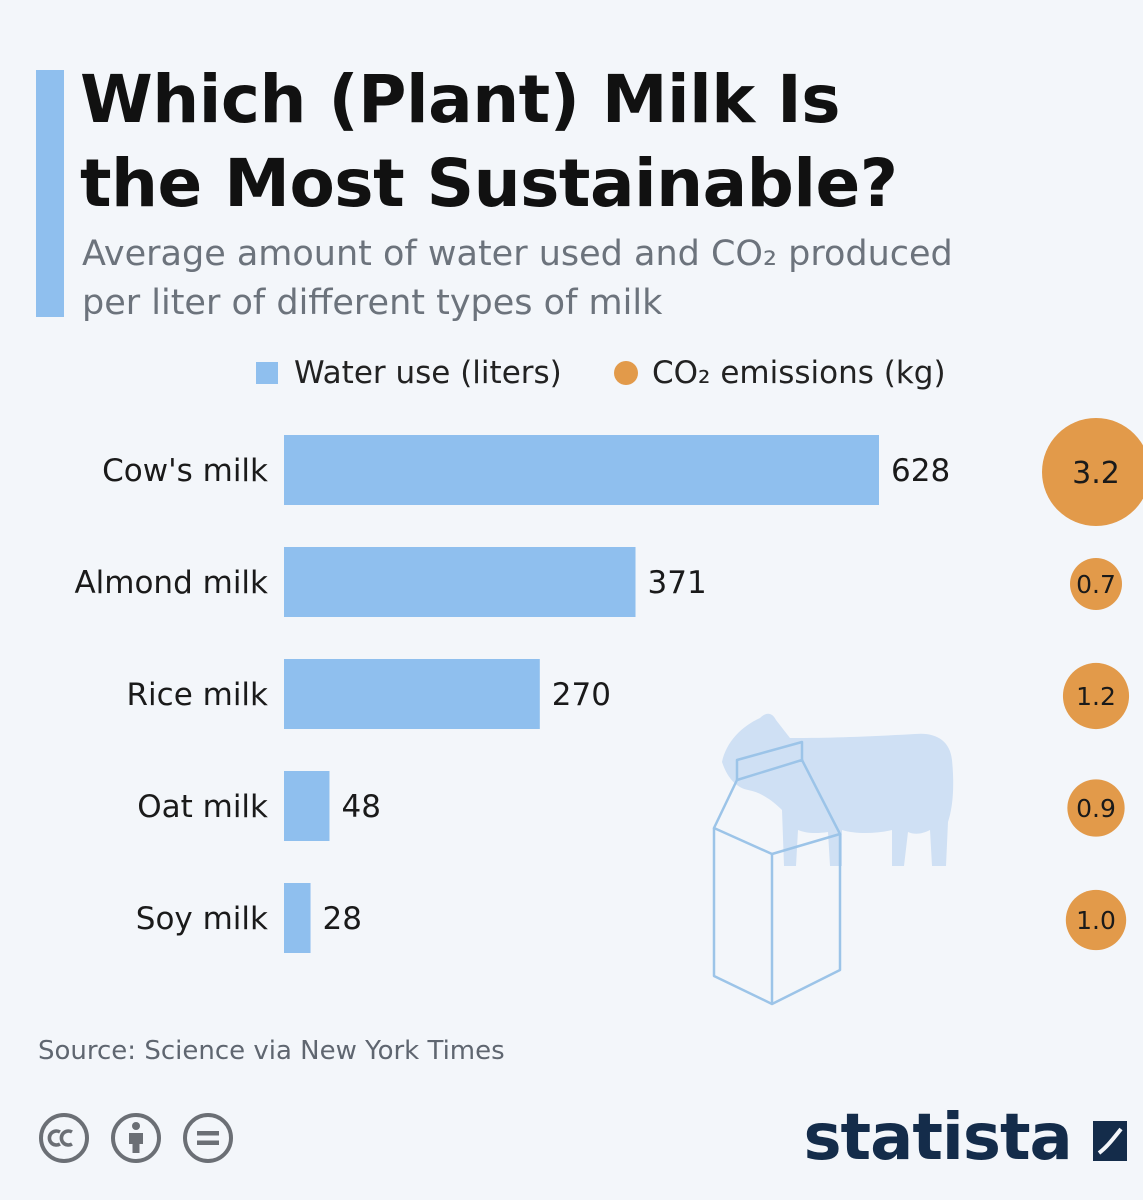  What do you see at coordinates (428, 373) in the screenshot?
I see `legend-label-water: Water use (liters)` at bounding box center [428, 373].